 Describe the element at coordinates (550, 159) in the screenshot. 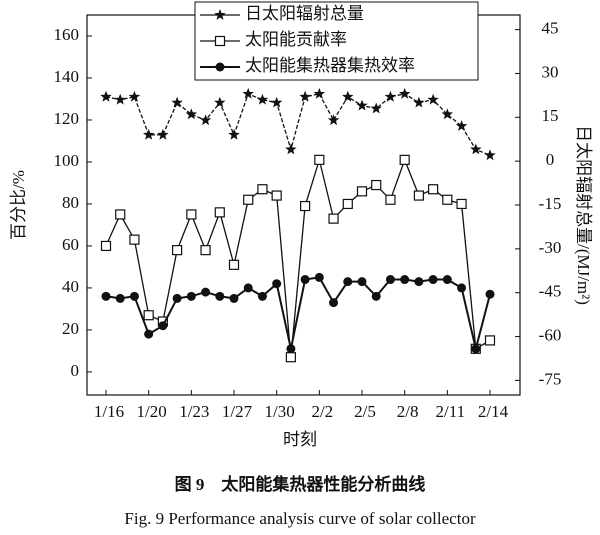

I see `y2-tick-label: 0` at that location.